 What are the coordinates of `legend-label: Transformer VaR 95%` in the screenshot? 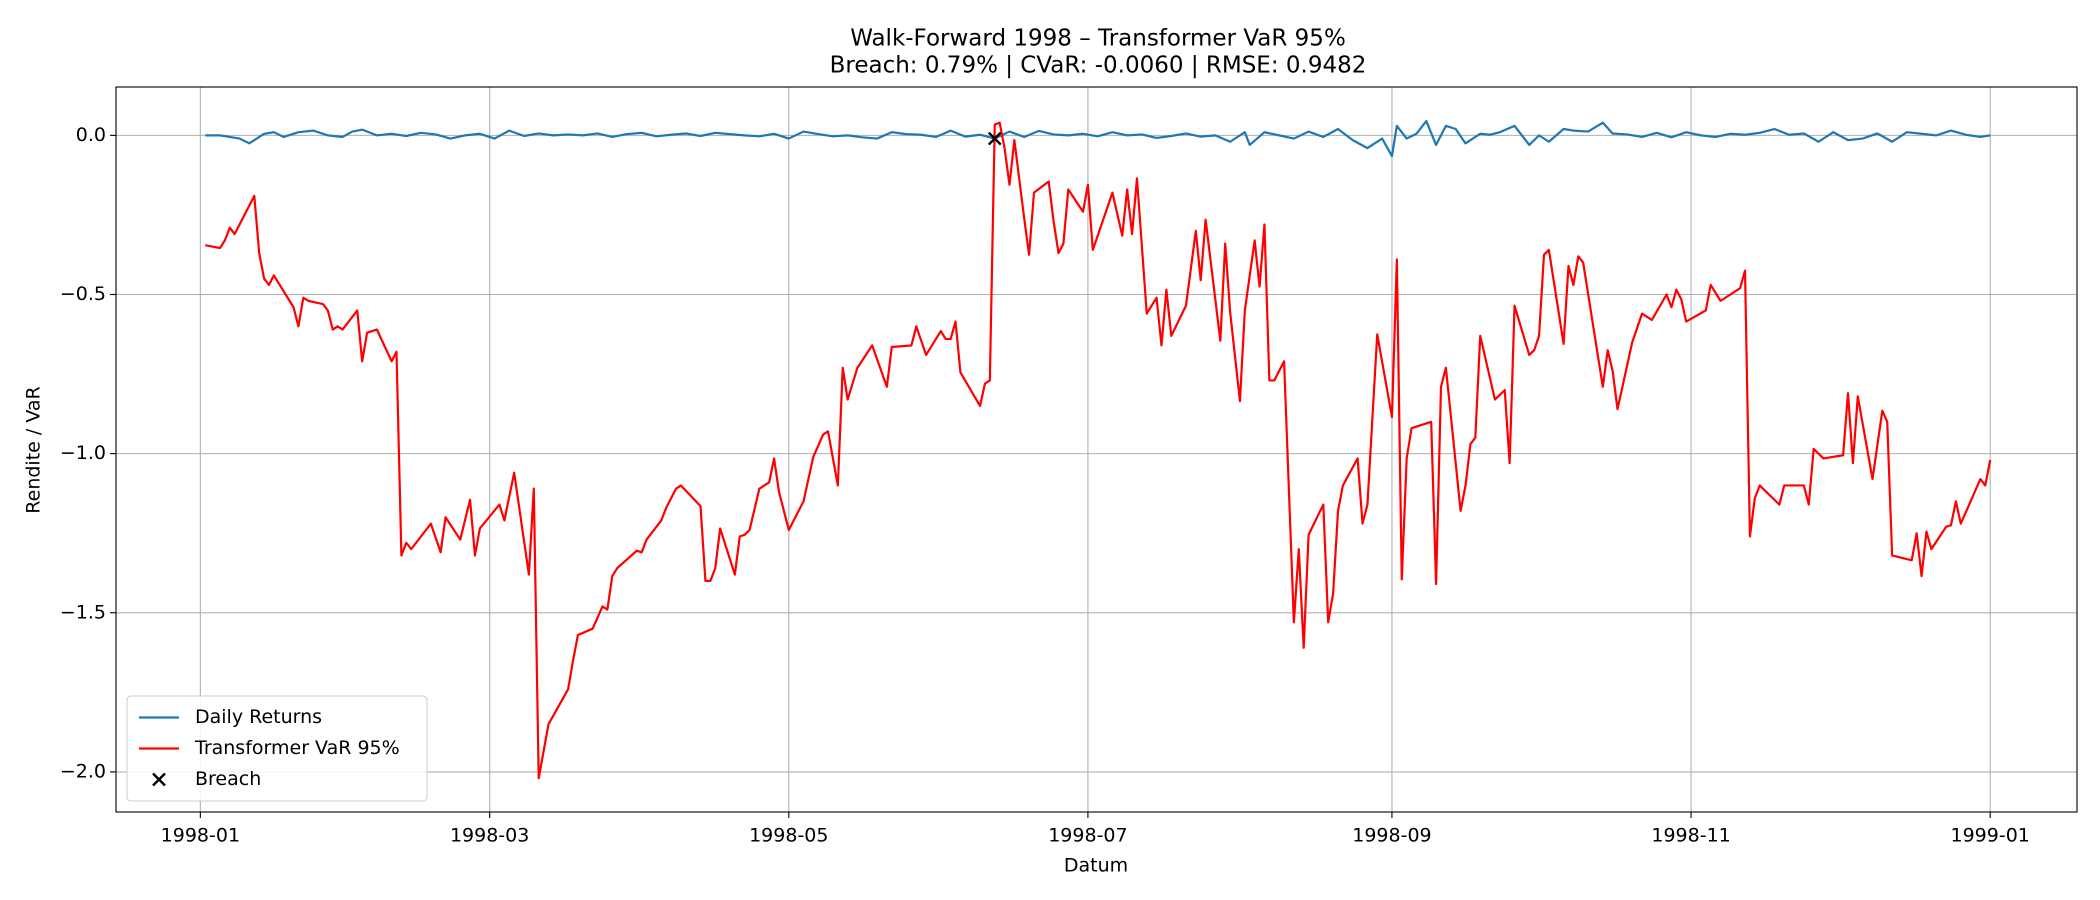 It's located at (297, 748).